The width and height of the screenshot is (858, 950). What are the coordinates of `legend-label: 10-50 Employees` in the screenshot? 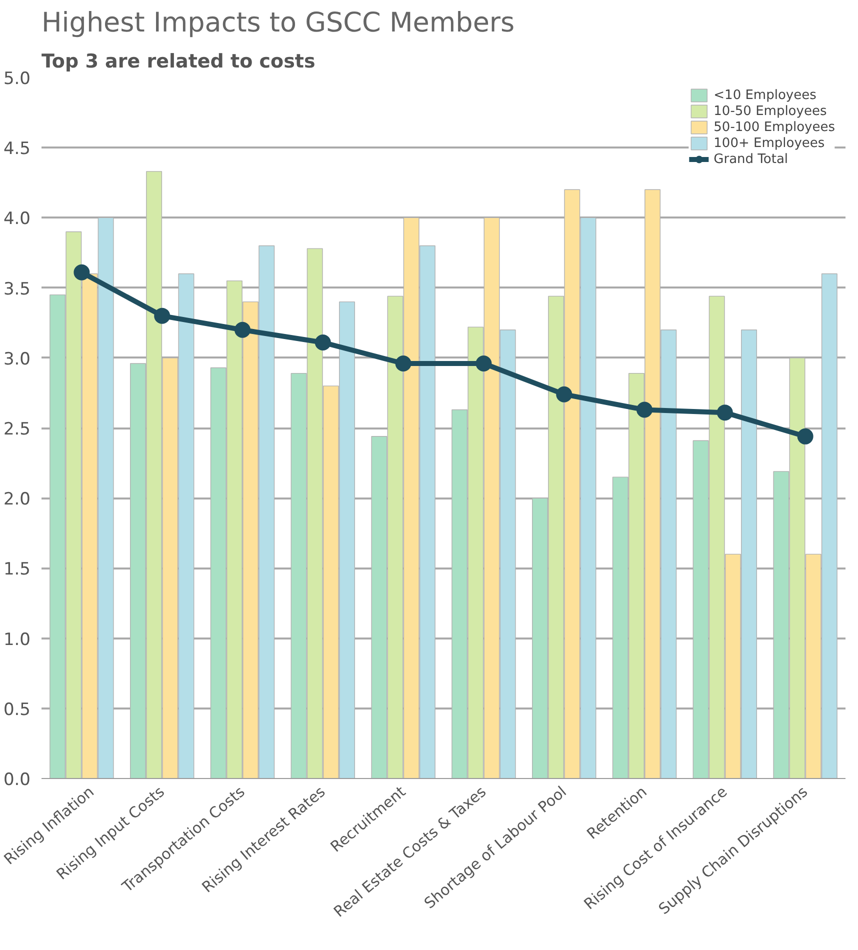 It's located at (770, 111).